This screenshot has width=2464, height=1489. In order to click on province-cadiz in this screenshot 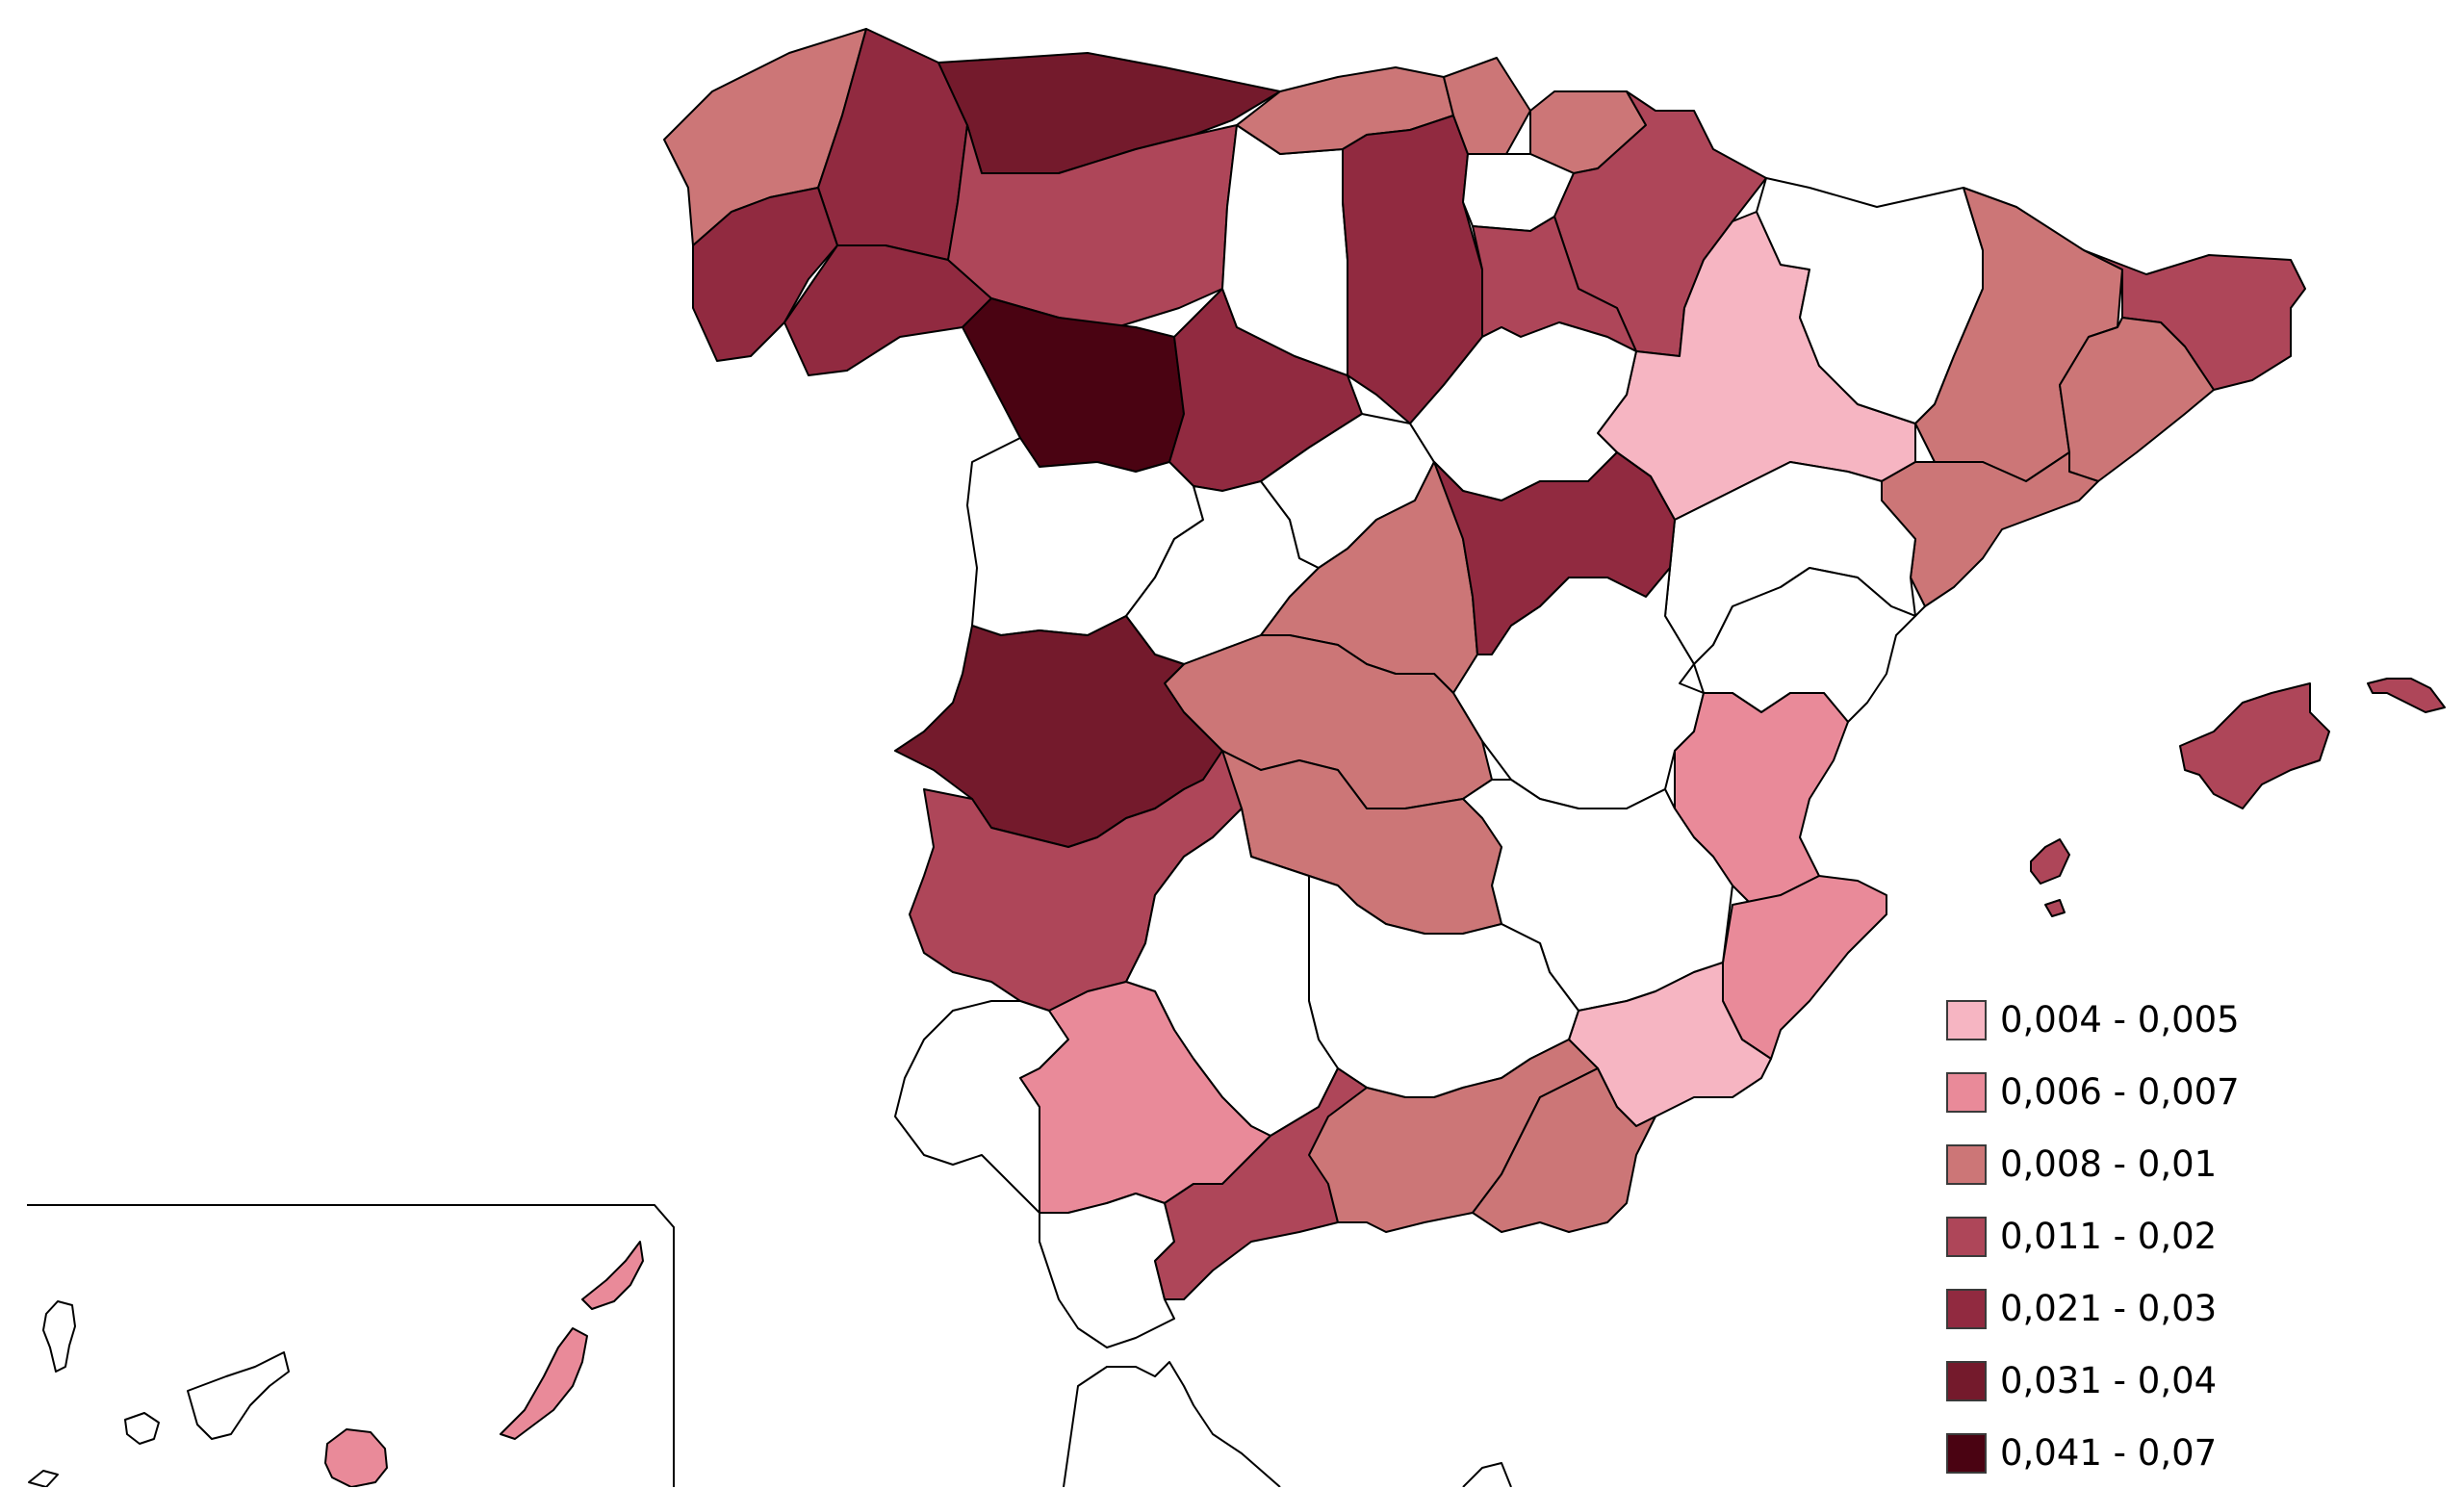, I will do `click(1107, 1270)`.